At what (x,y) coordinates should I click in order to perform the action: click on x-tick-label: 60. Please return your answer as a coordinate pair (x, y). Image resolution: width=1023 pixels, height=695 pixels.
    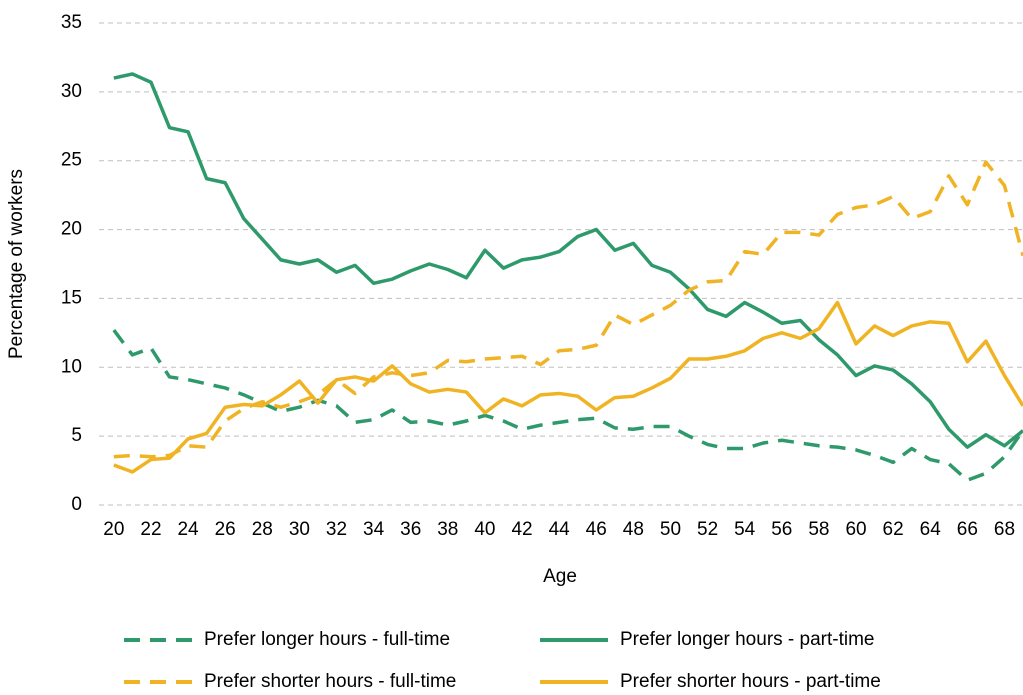
    Looking at the image, I should click on (855, 529).